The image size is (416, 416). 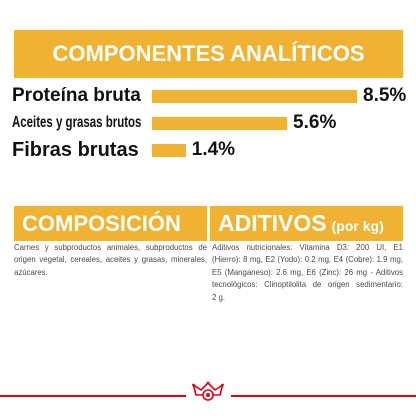 I want to click on value-label-fiber: 1.4%, so click(x=213, y=149).